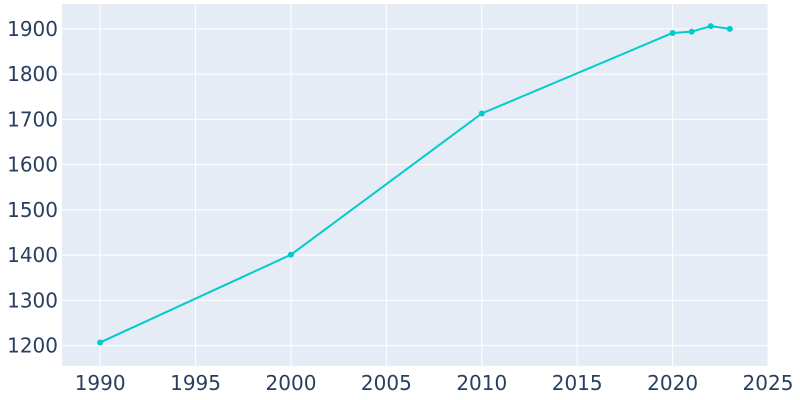  I want to click on y-tick-label: 1700, so click(32, 119).